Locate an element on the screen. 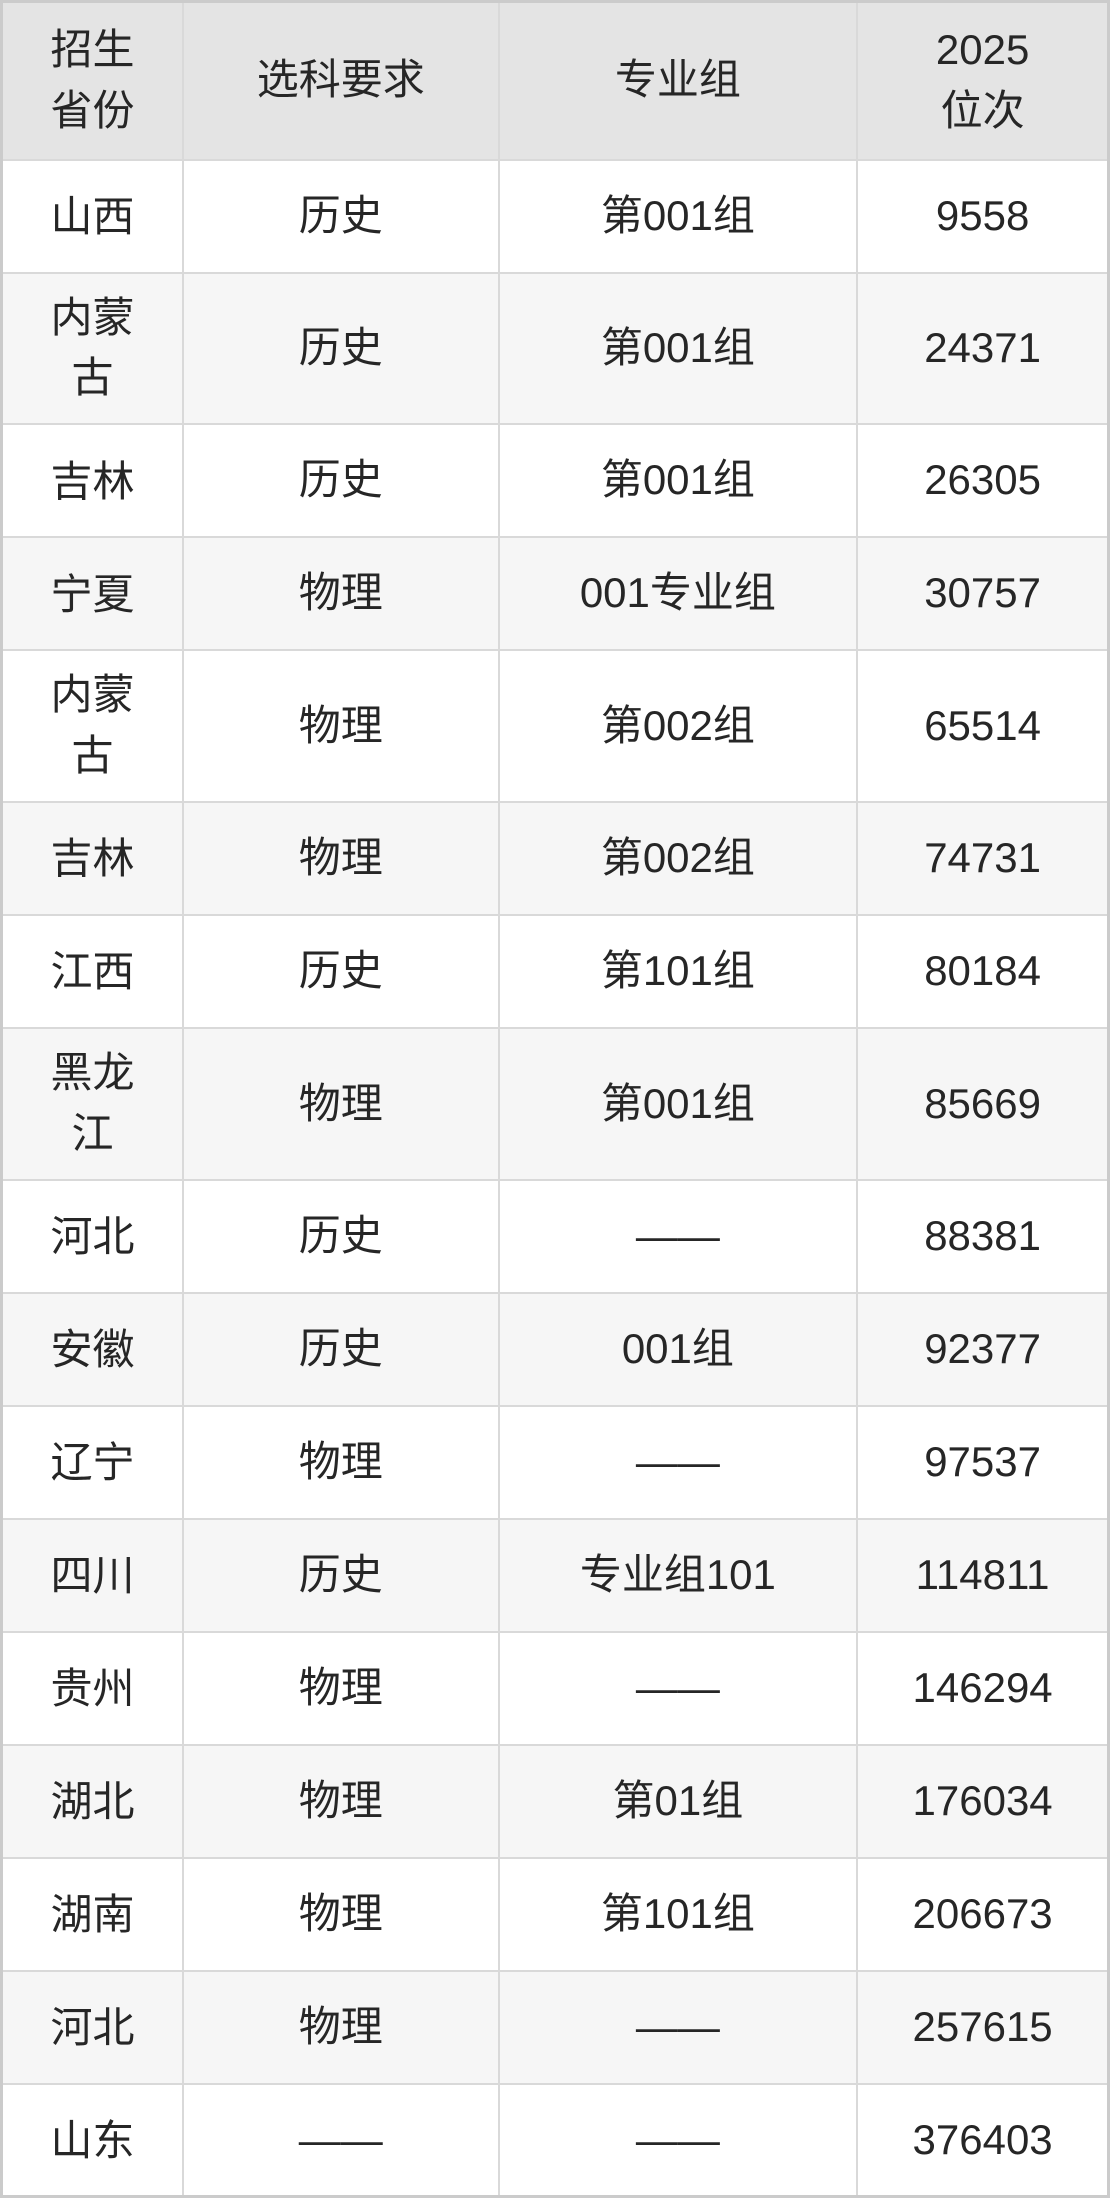 This screenshot has width=1110, height=2198. cell-2025-rank: 74731 is located at coordinates (983, 859).